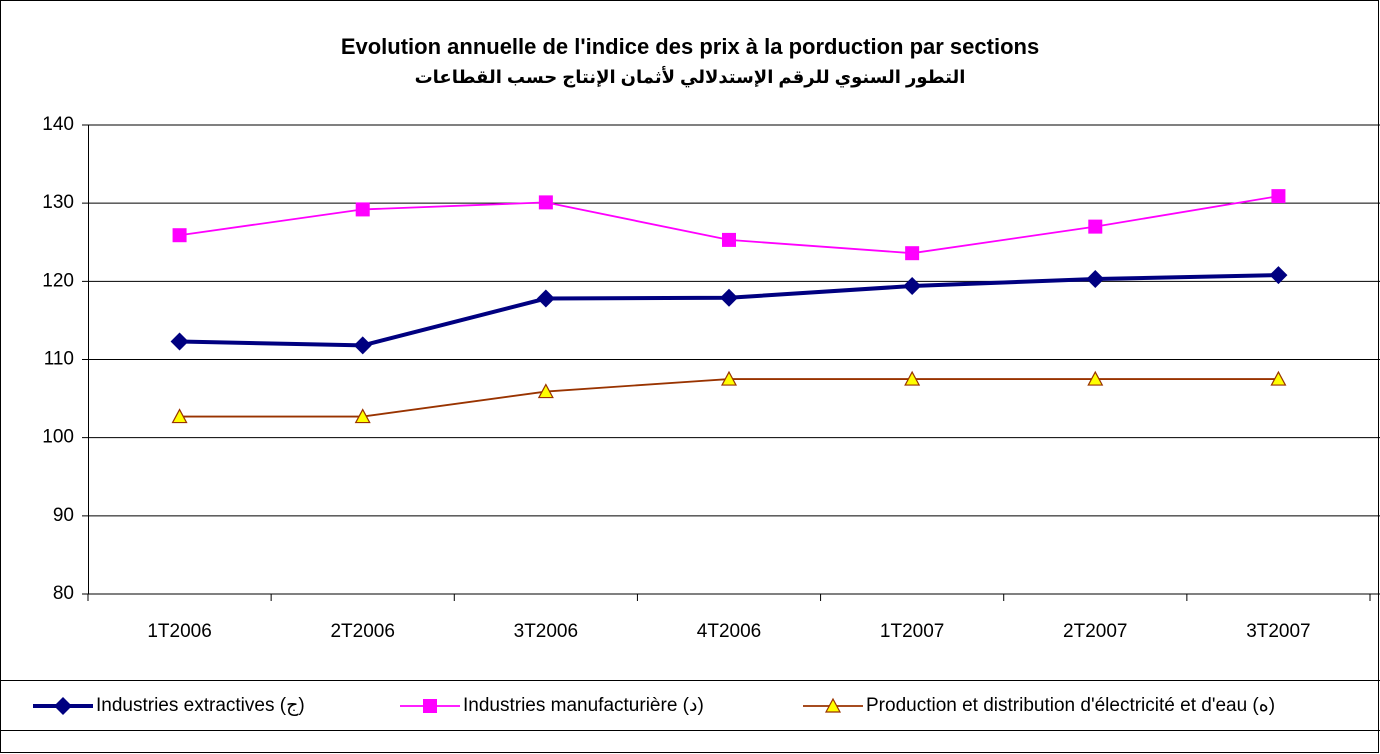 Image resolution: width=1380 pixels, height=754 pixels. I want to click on y-tick-label: 80, so click(63, 593).